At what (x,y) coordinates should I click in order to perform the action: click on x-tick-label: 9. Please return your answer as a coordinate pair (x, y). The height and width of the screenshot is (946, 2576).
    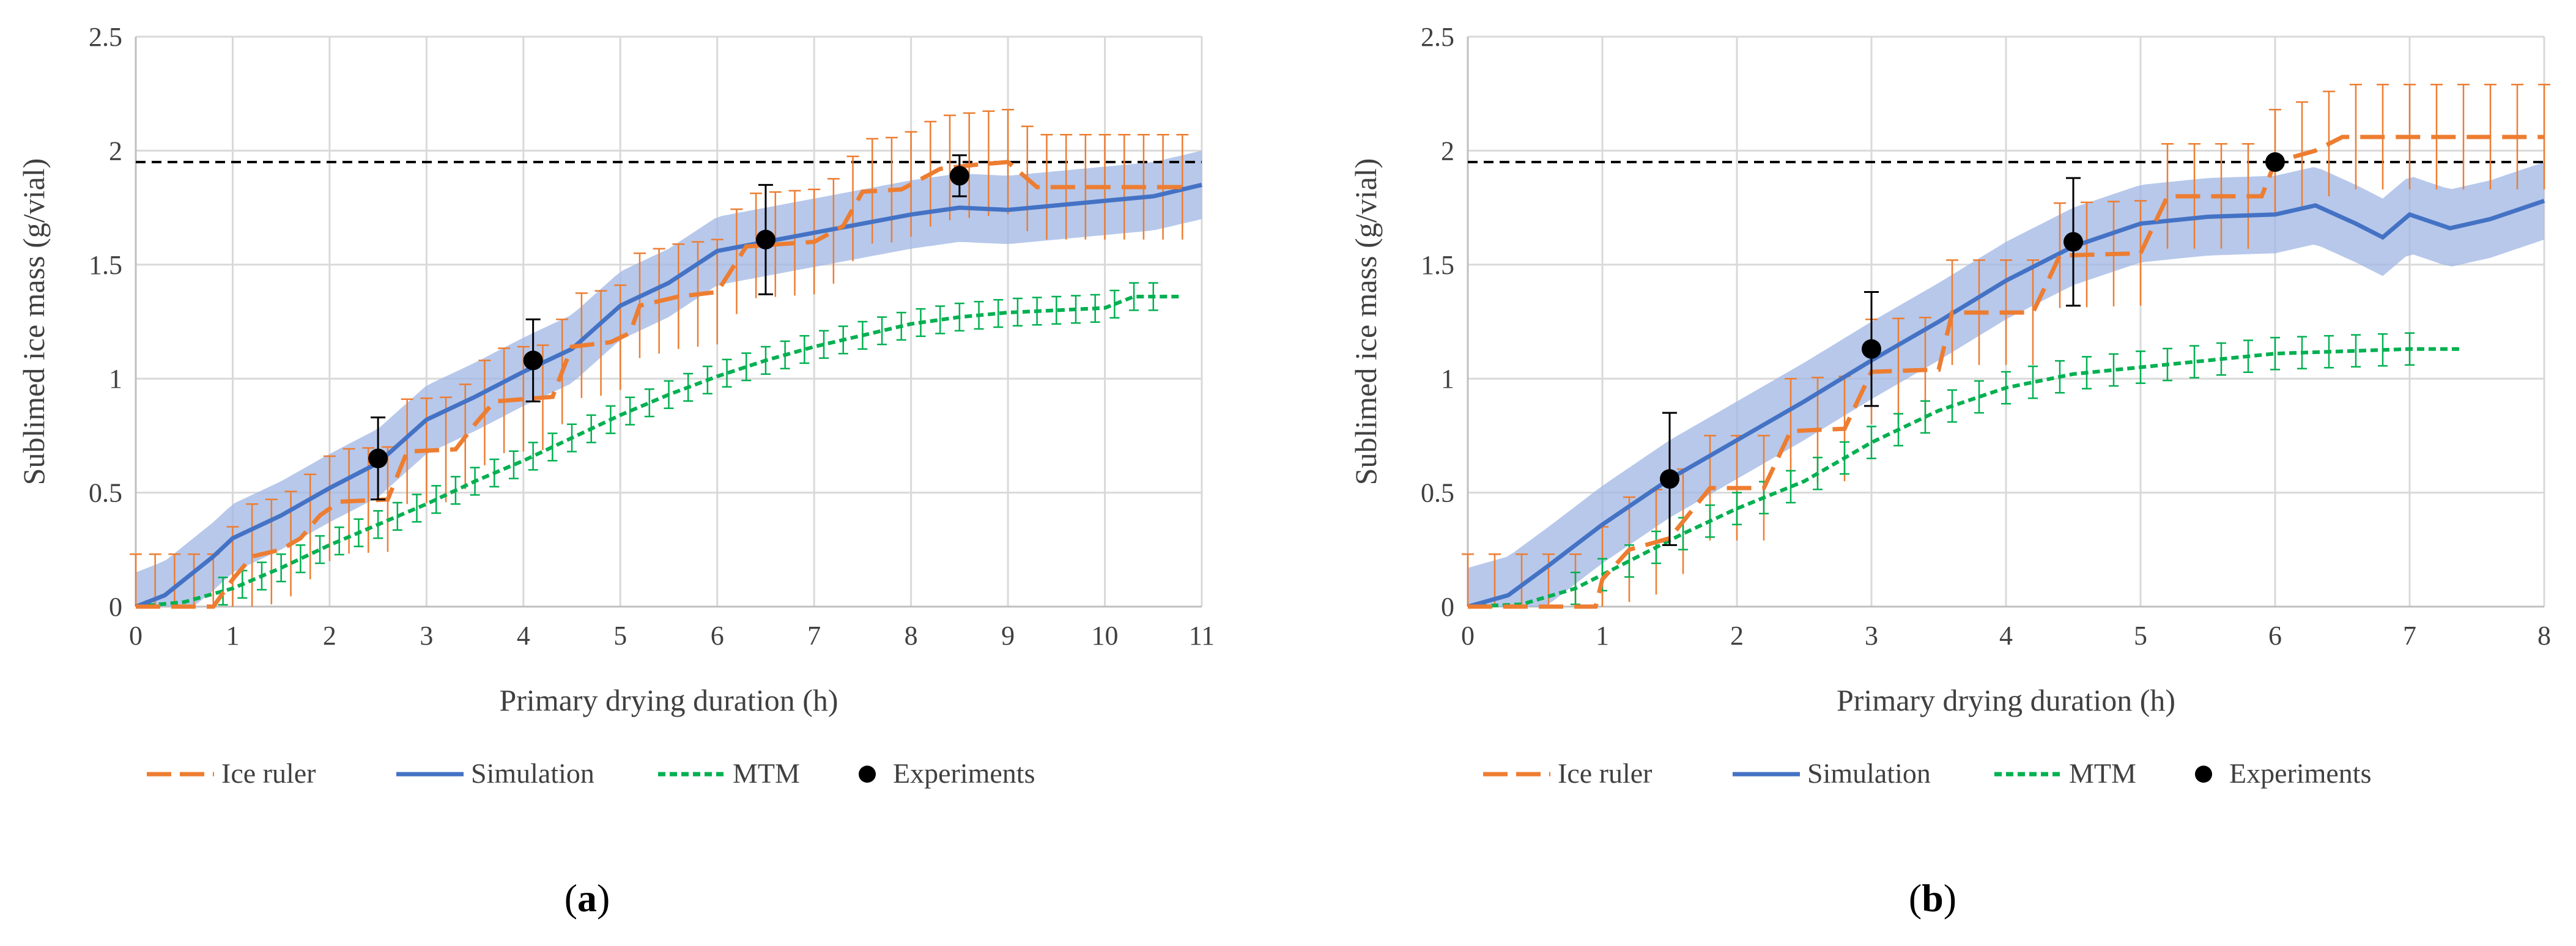
    Looking at the image, I should click on (1008, 636).